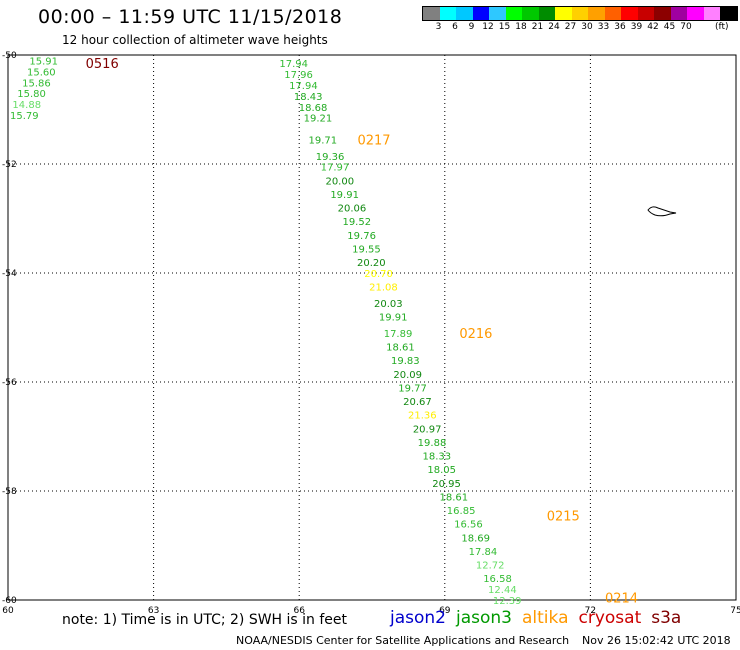  Describe the element at coordinates (298, 75) in the screenshot. I see `swh-value: 17.96` at that location.